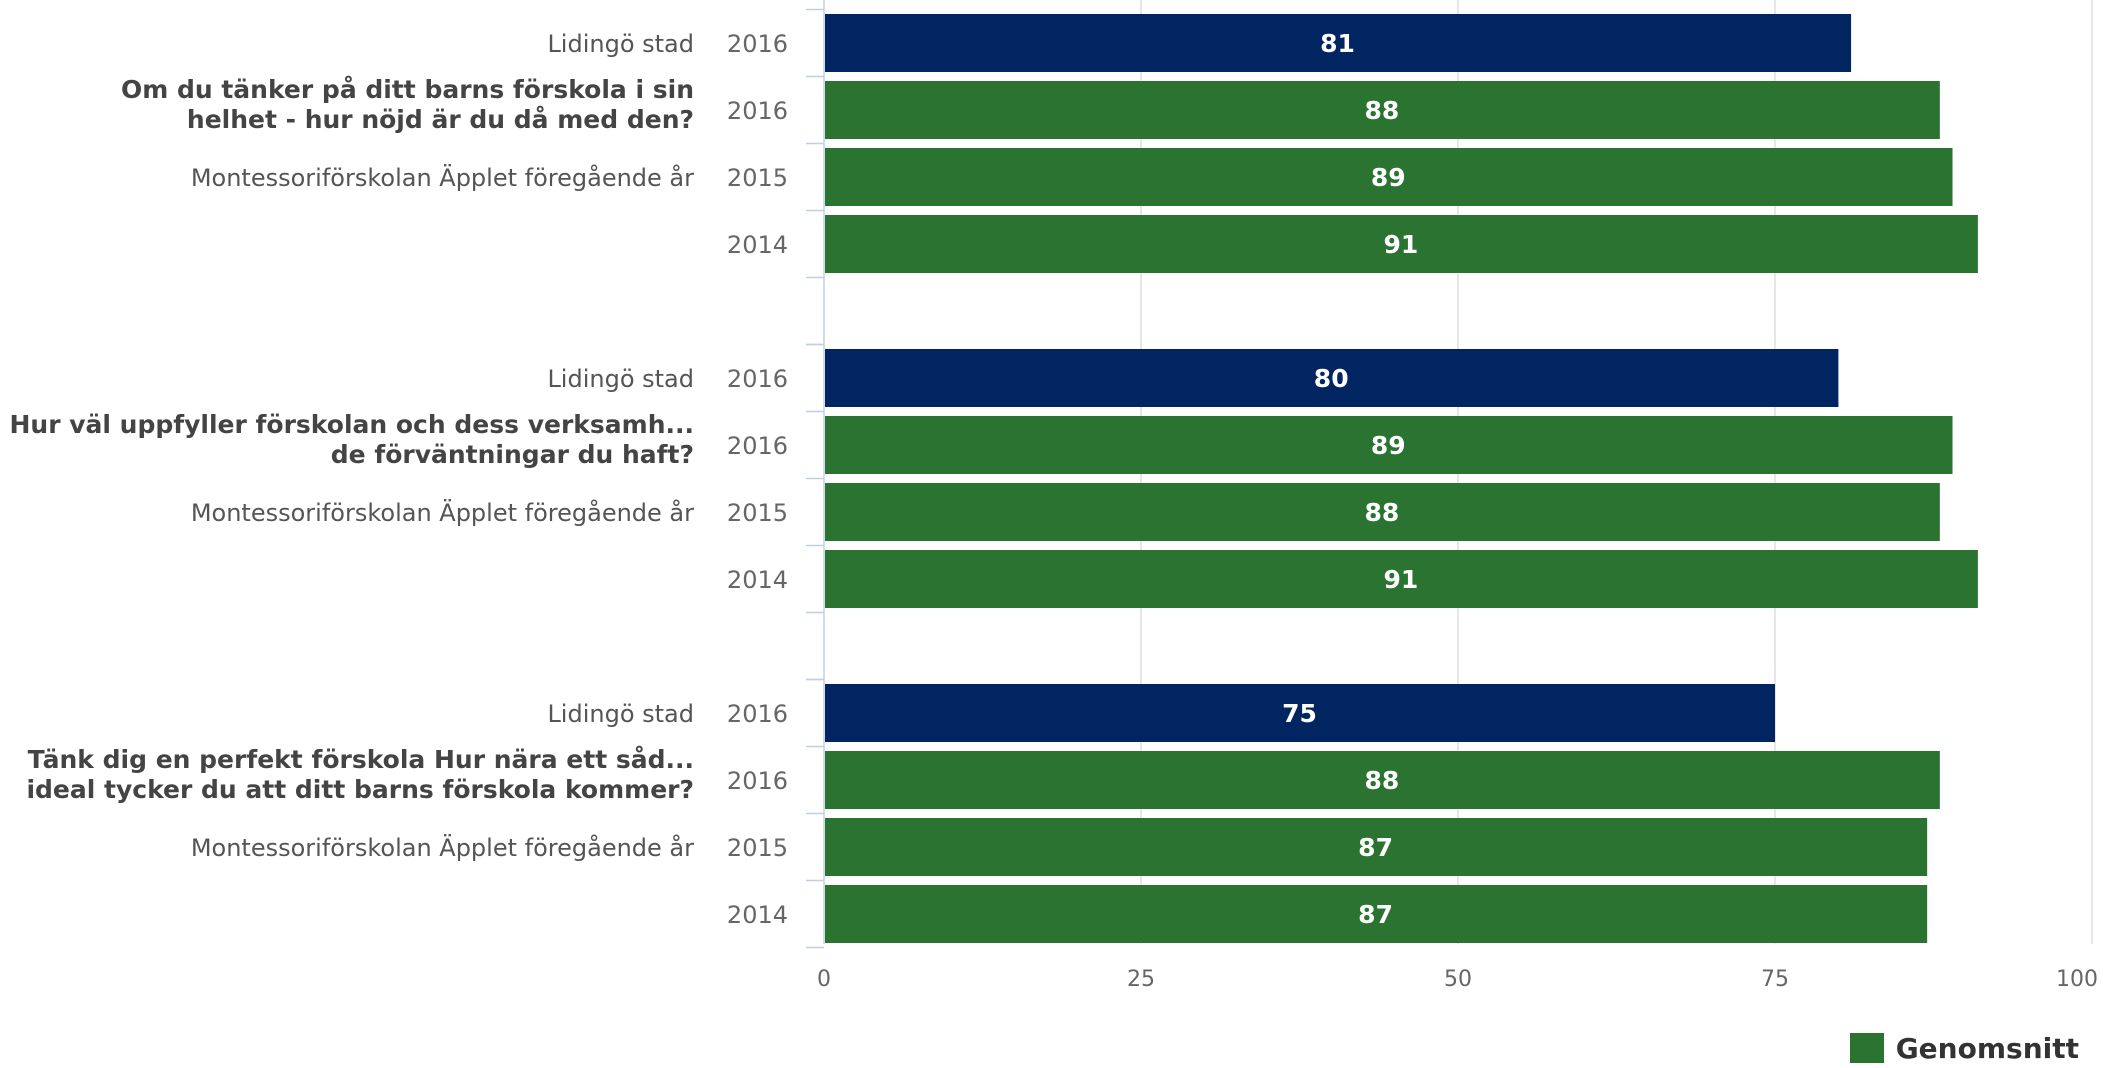  I want to click on legend: Genomsnitt, so click(1964, 1048).